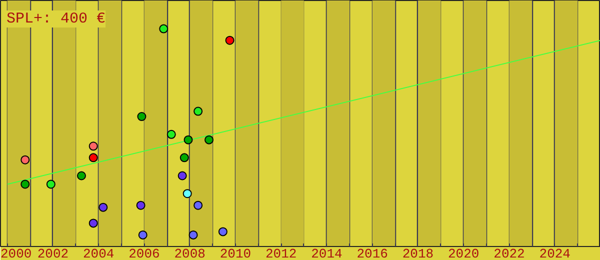 This screenshot has height=260, width=600. Describe the element at coordinates (555, 253) in the screenshot. I see `x-tick-label: 2024` at that location.